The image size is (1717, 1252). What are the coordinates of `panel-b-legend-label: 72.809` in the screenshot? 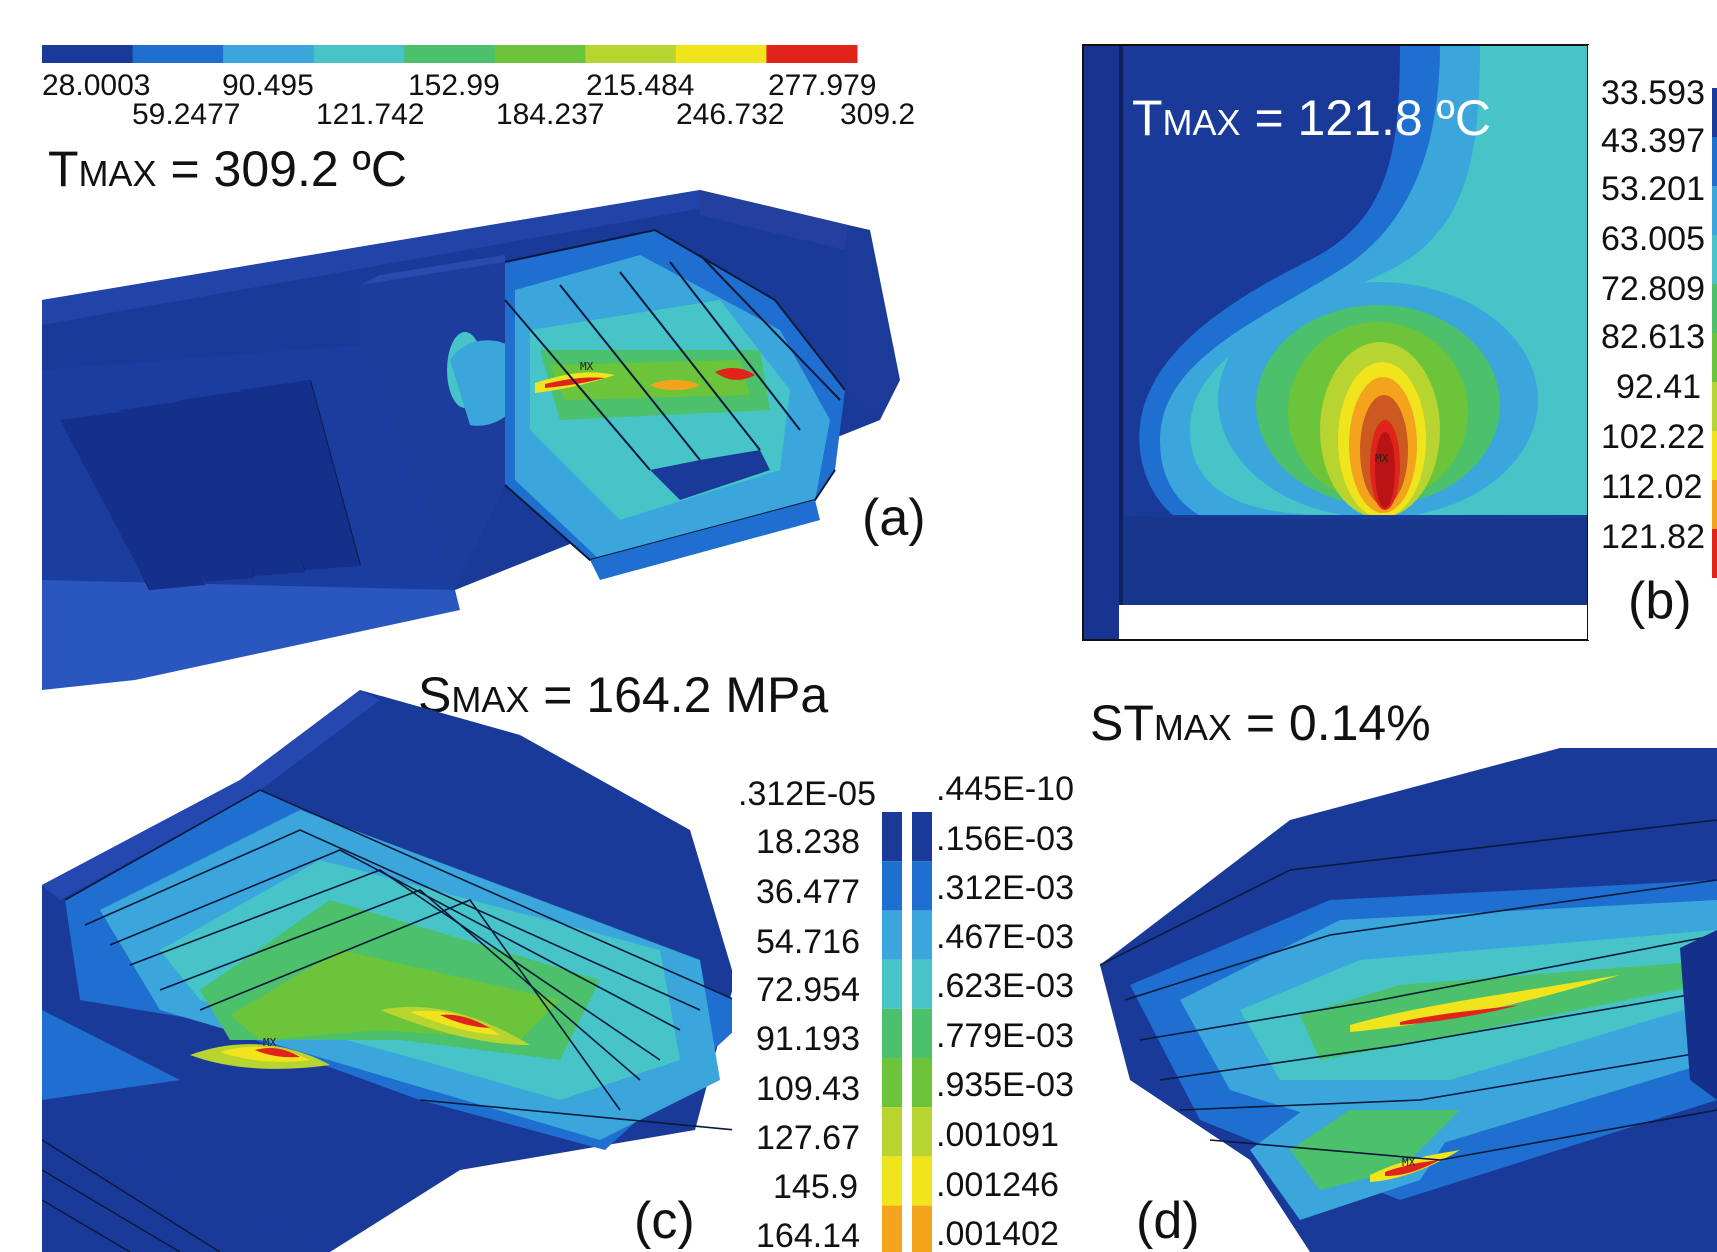 It's located at (1653, 289).